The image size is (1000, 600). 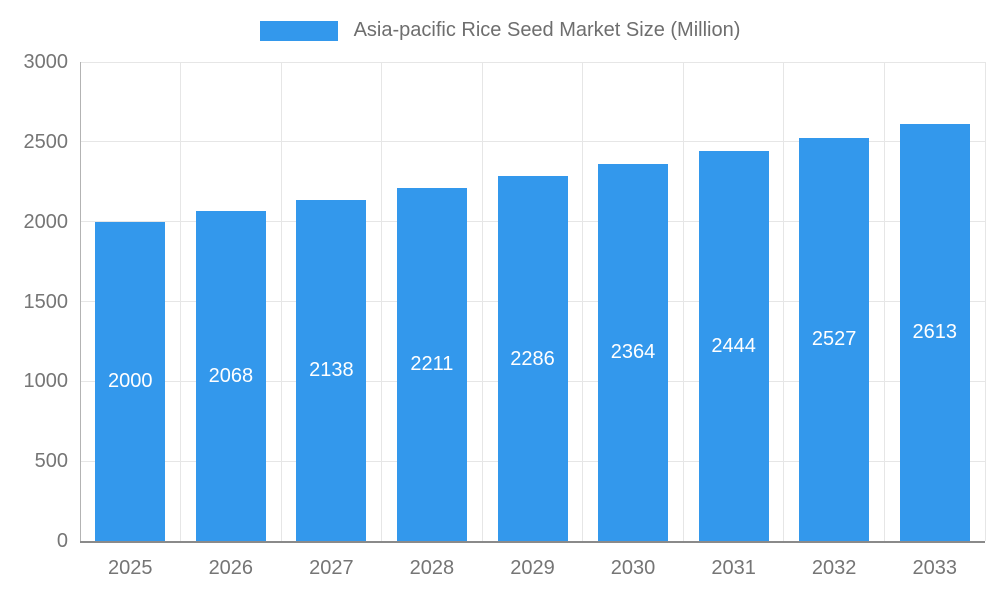 I want to click on y-axis-line, so click(x=80, y=301).